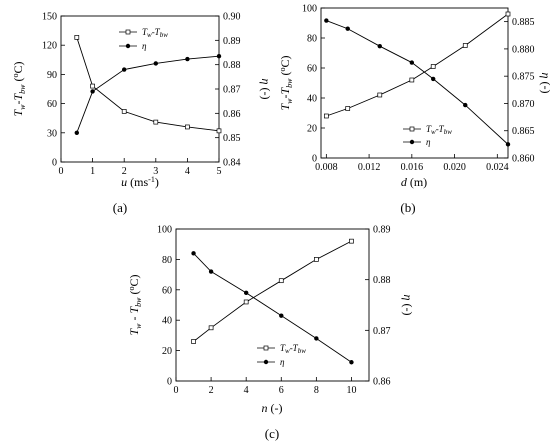  What do you see at coordinates (219, 171) in the screenshot?
I see `x-tick-label: 5` at bounding box center [219, 171].